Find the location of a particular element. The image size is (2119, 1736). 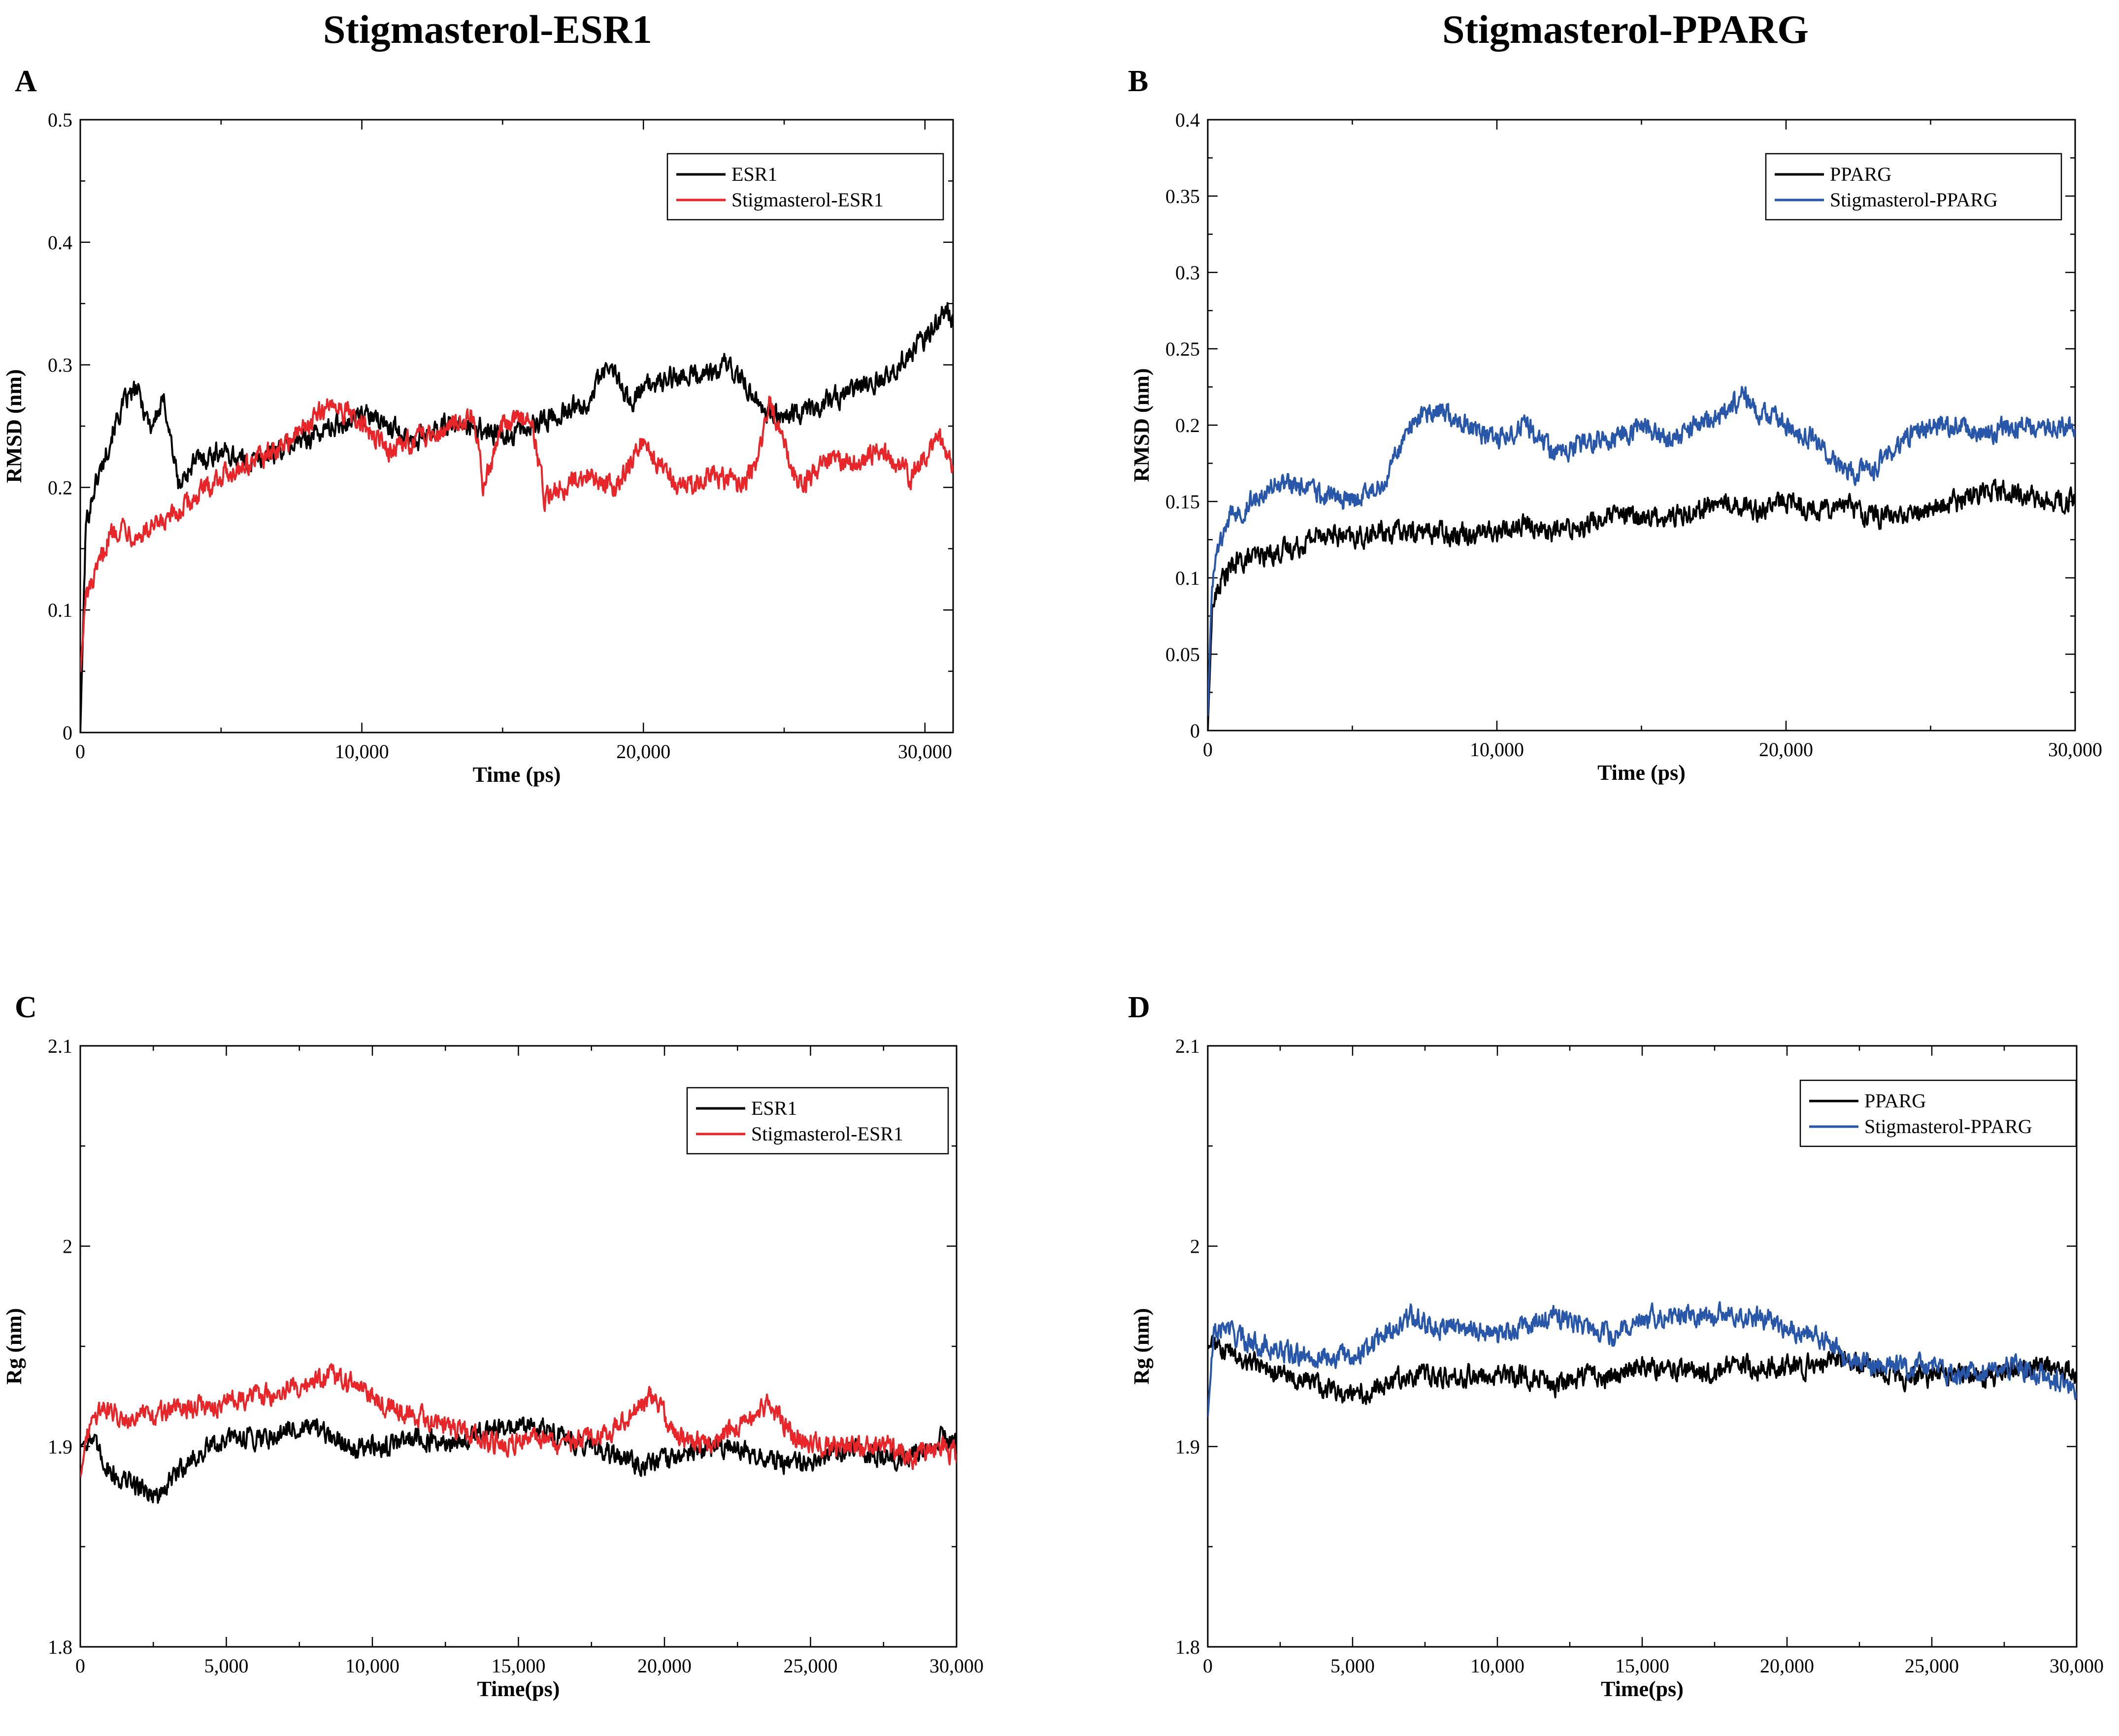

y-tick-label: 0.25 is located at coordinates (1182, 349).